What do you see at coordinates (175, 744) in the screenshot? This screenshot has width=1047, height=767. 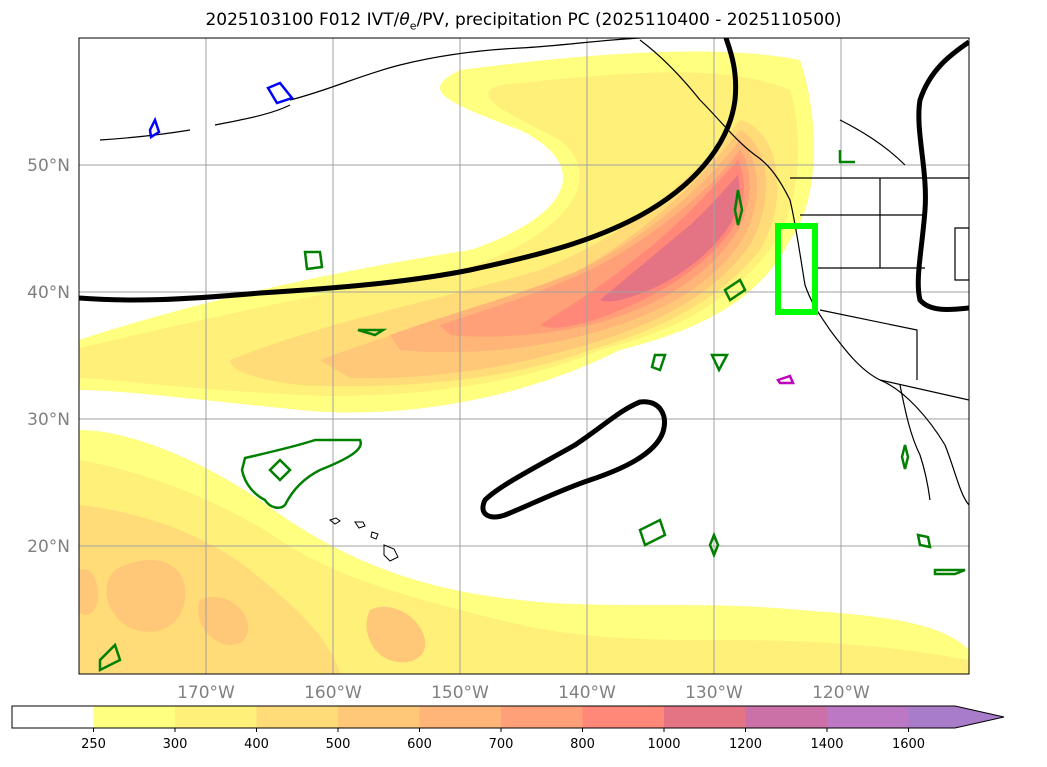 I see `colorbar-tick-label: 300` at bounding box center [175, 744].